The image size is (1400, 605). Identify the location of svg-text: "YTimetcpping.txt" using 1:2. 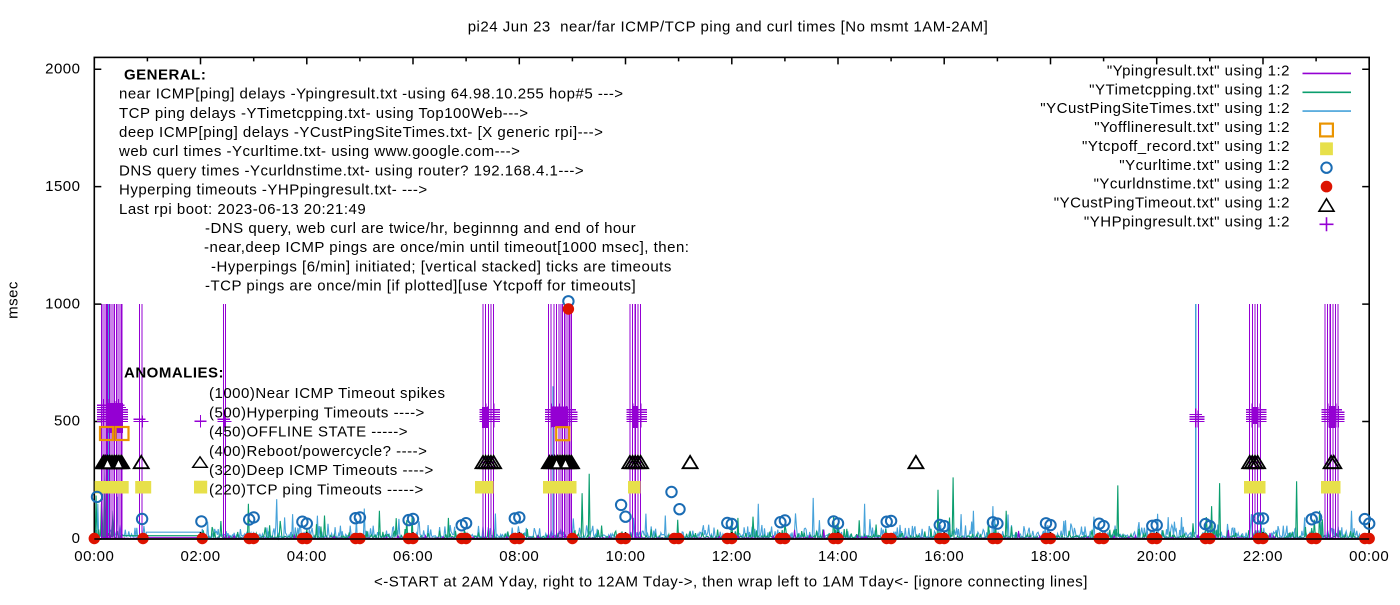
(1189, 89).